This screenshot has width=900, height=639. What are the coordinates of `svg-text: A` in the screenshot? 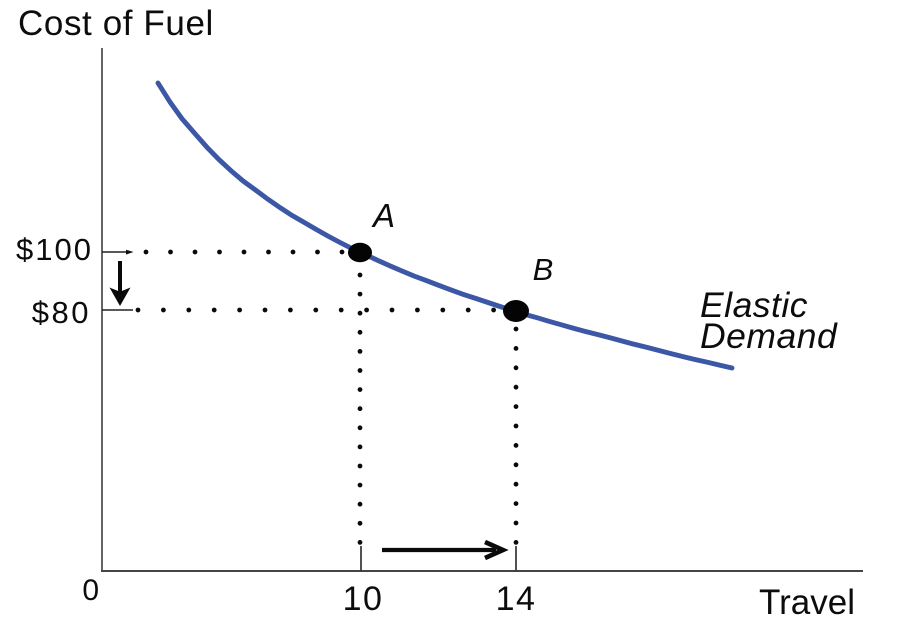 It's located at (383, 215).